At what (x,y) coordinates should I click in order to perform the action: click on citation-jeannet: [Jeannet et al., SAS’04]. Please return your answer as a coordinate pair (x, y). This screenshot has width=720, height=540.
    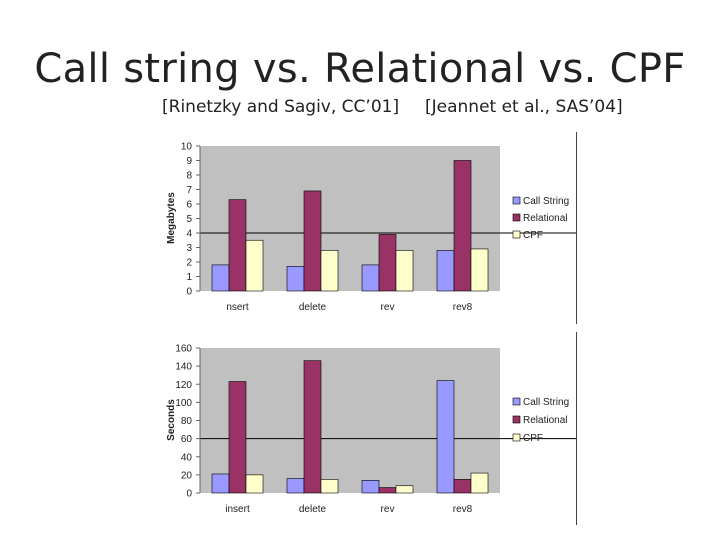
    Looking at the image, I should click on (524, 107).